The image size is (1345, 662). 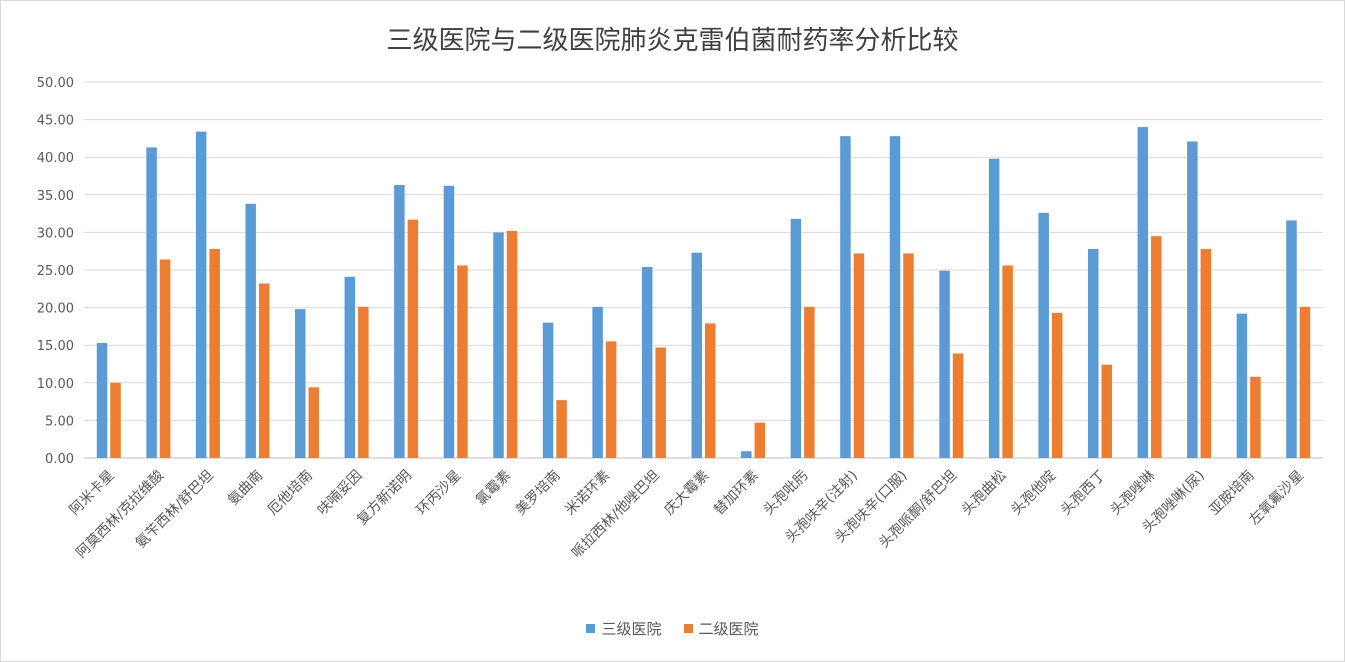 I want to click on y-tick-label: 35.00, so click(x=55, y=196).